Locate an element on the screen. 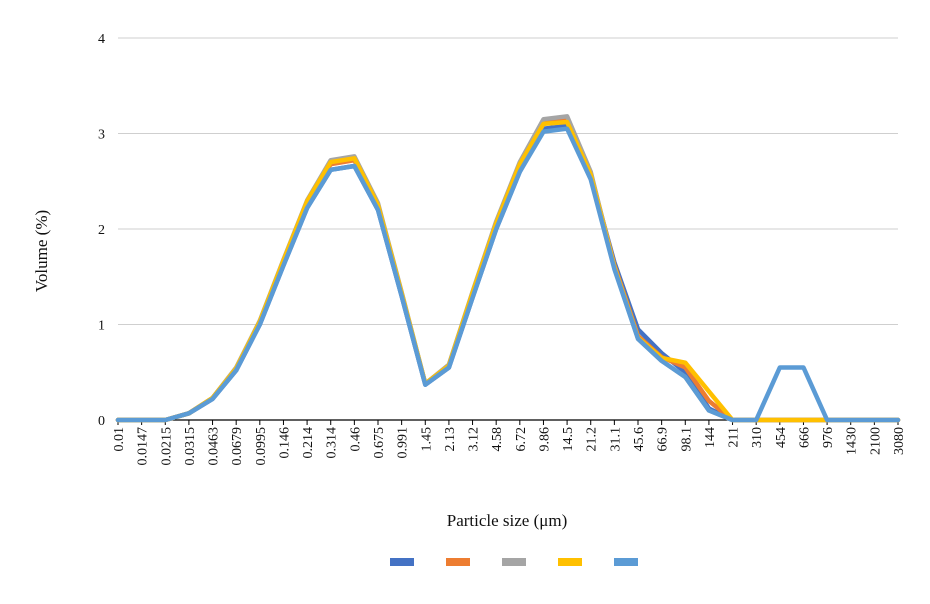 Image resolution: width=930 pixels, height=604 pixels. x-tick-label: 98.1 is located at coordinates (686, 439).